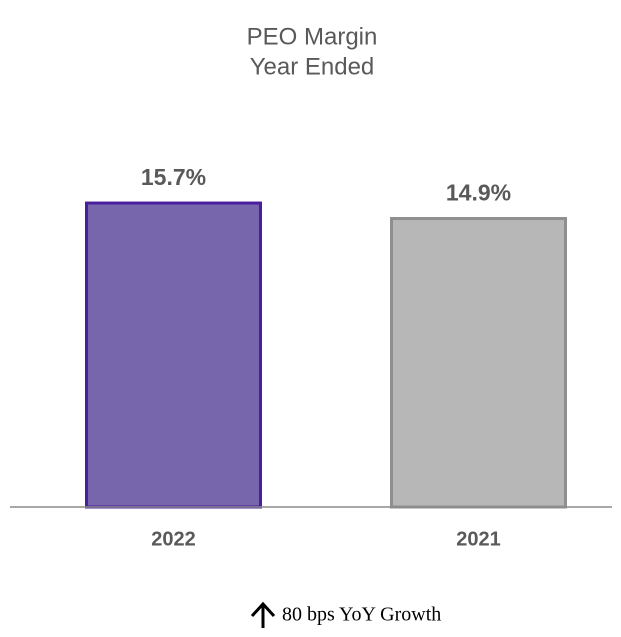 The height and width of the screenshot is (637, 621). What do you see at coordinates (361, 615) in the screenshot?
I see `annotation: 80 bps YoY Growth` at bounding box center [361, 615].